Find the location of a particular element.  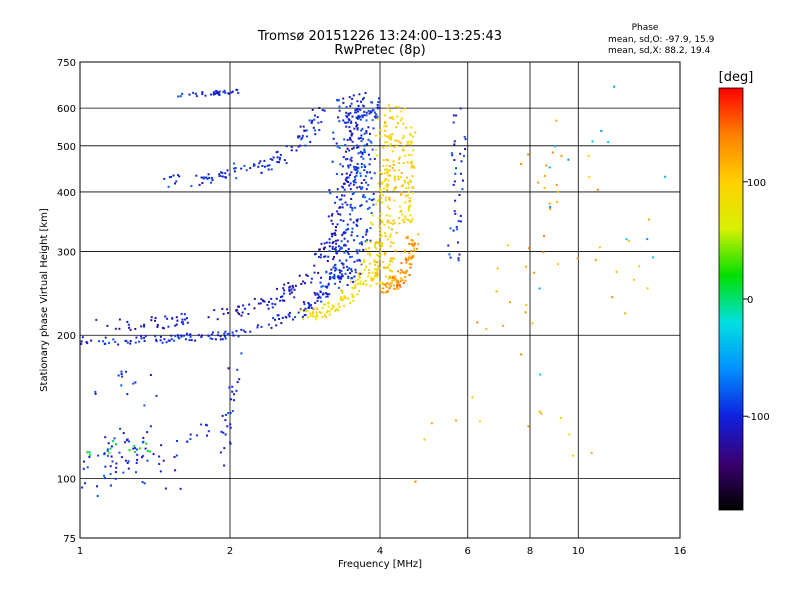

colorbar-ticks: 100 0 -100 is located at coordinates (756, 300).